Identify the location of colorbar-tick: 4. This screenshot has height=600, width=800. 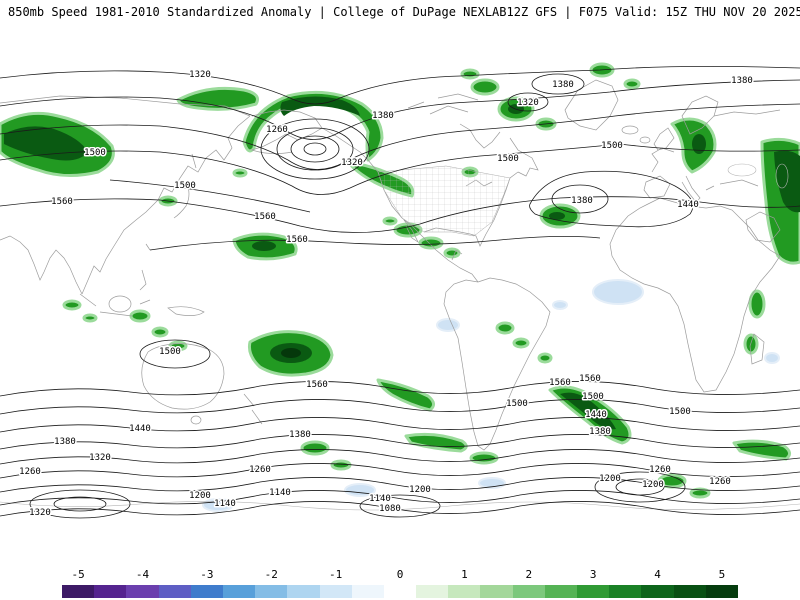
(657, 574).